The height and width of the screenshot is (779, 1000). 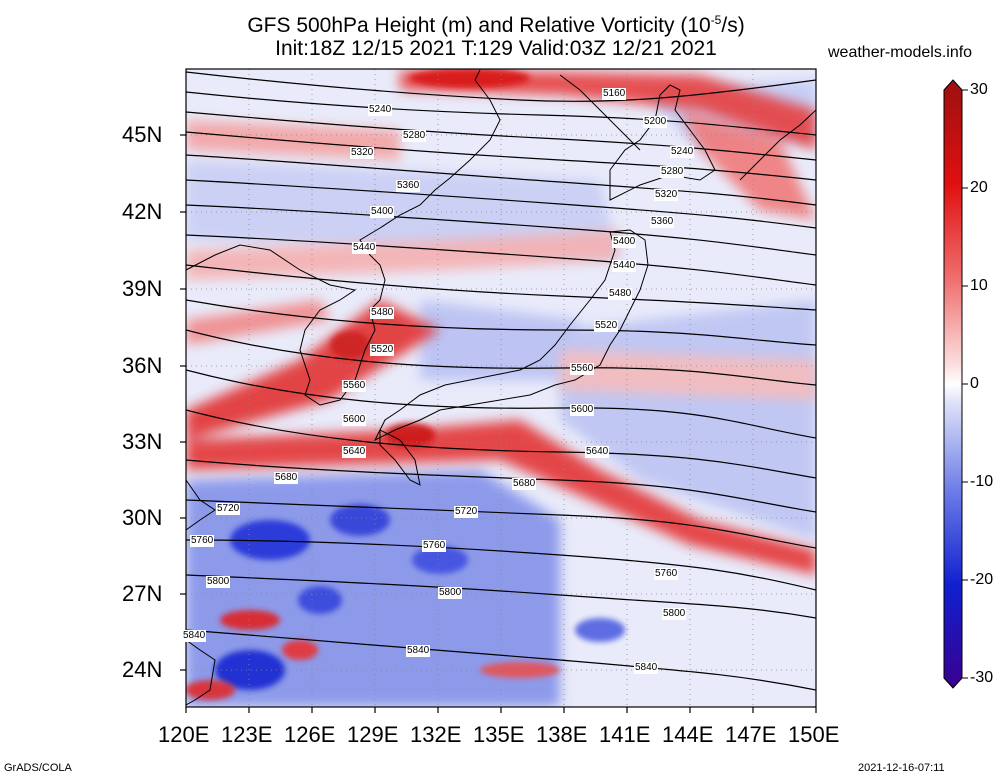 I want to click on lat-label-30n: 30N, so click(x=142, y=517).